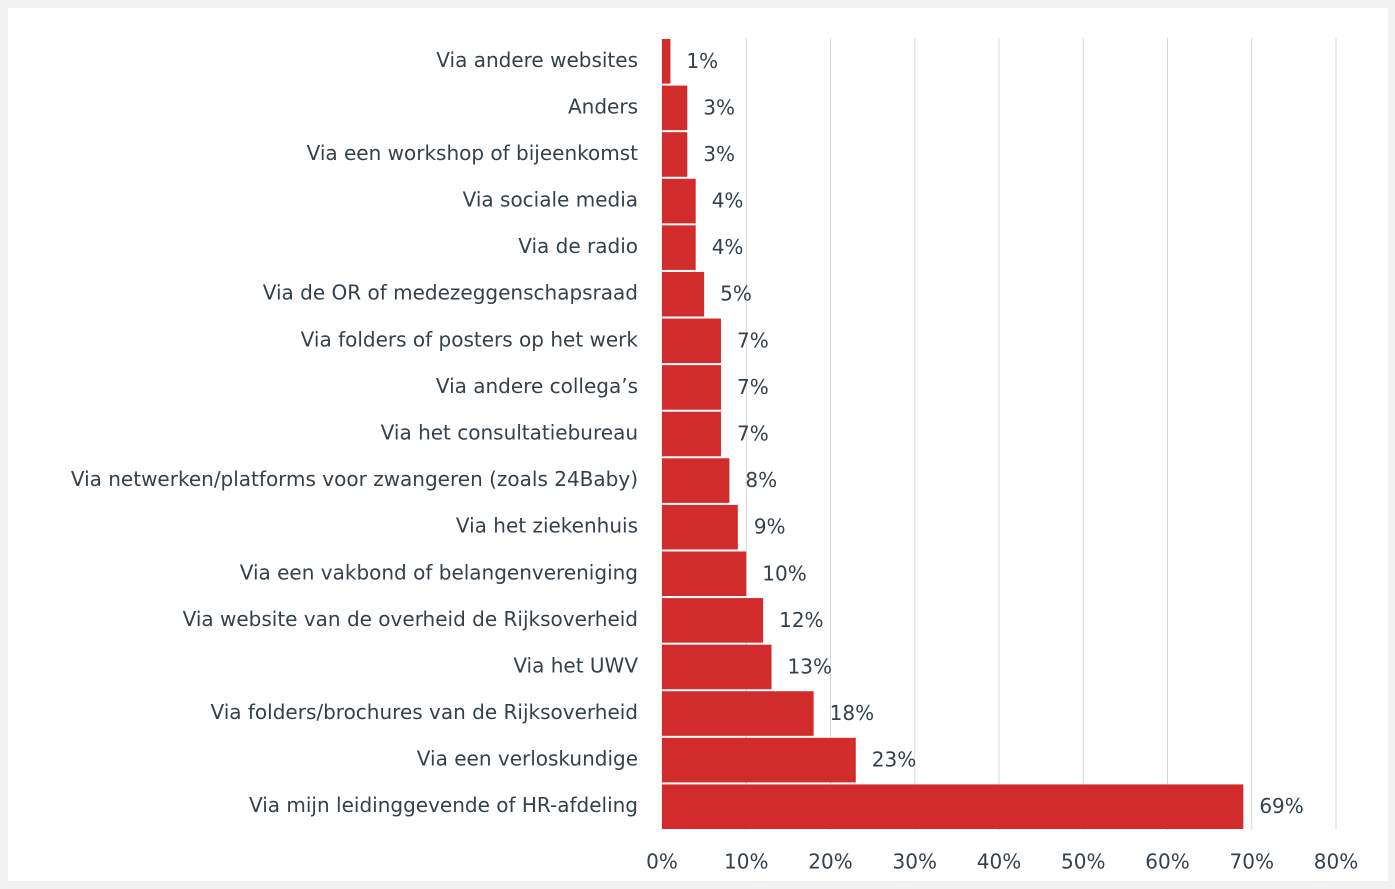  I want to click on x-tick-label: 20%, so click(830, 862).